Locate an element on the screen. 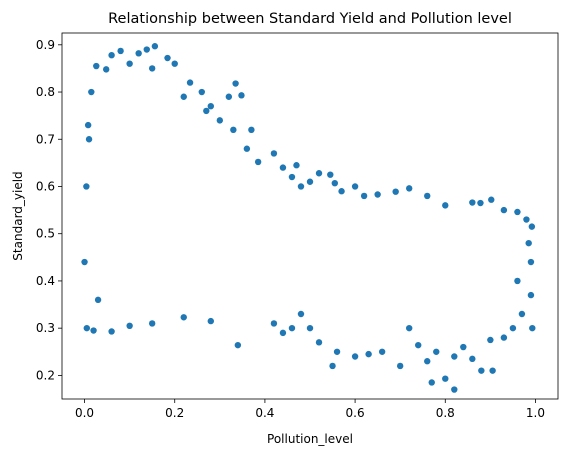 This screenshot has width=567, height=455. y-tick-label: 0.4 is located at coordinates (45, 281).